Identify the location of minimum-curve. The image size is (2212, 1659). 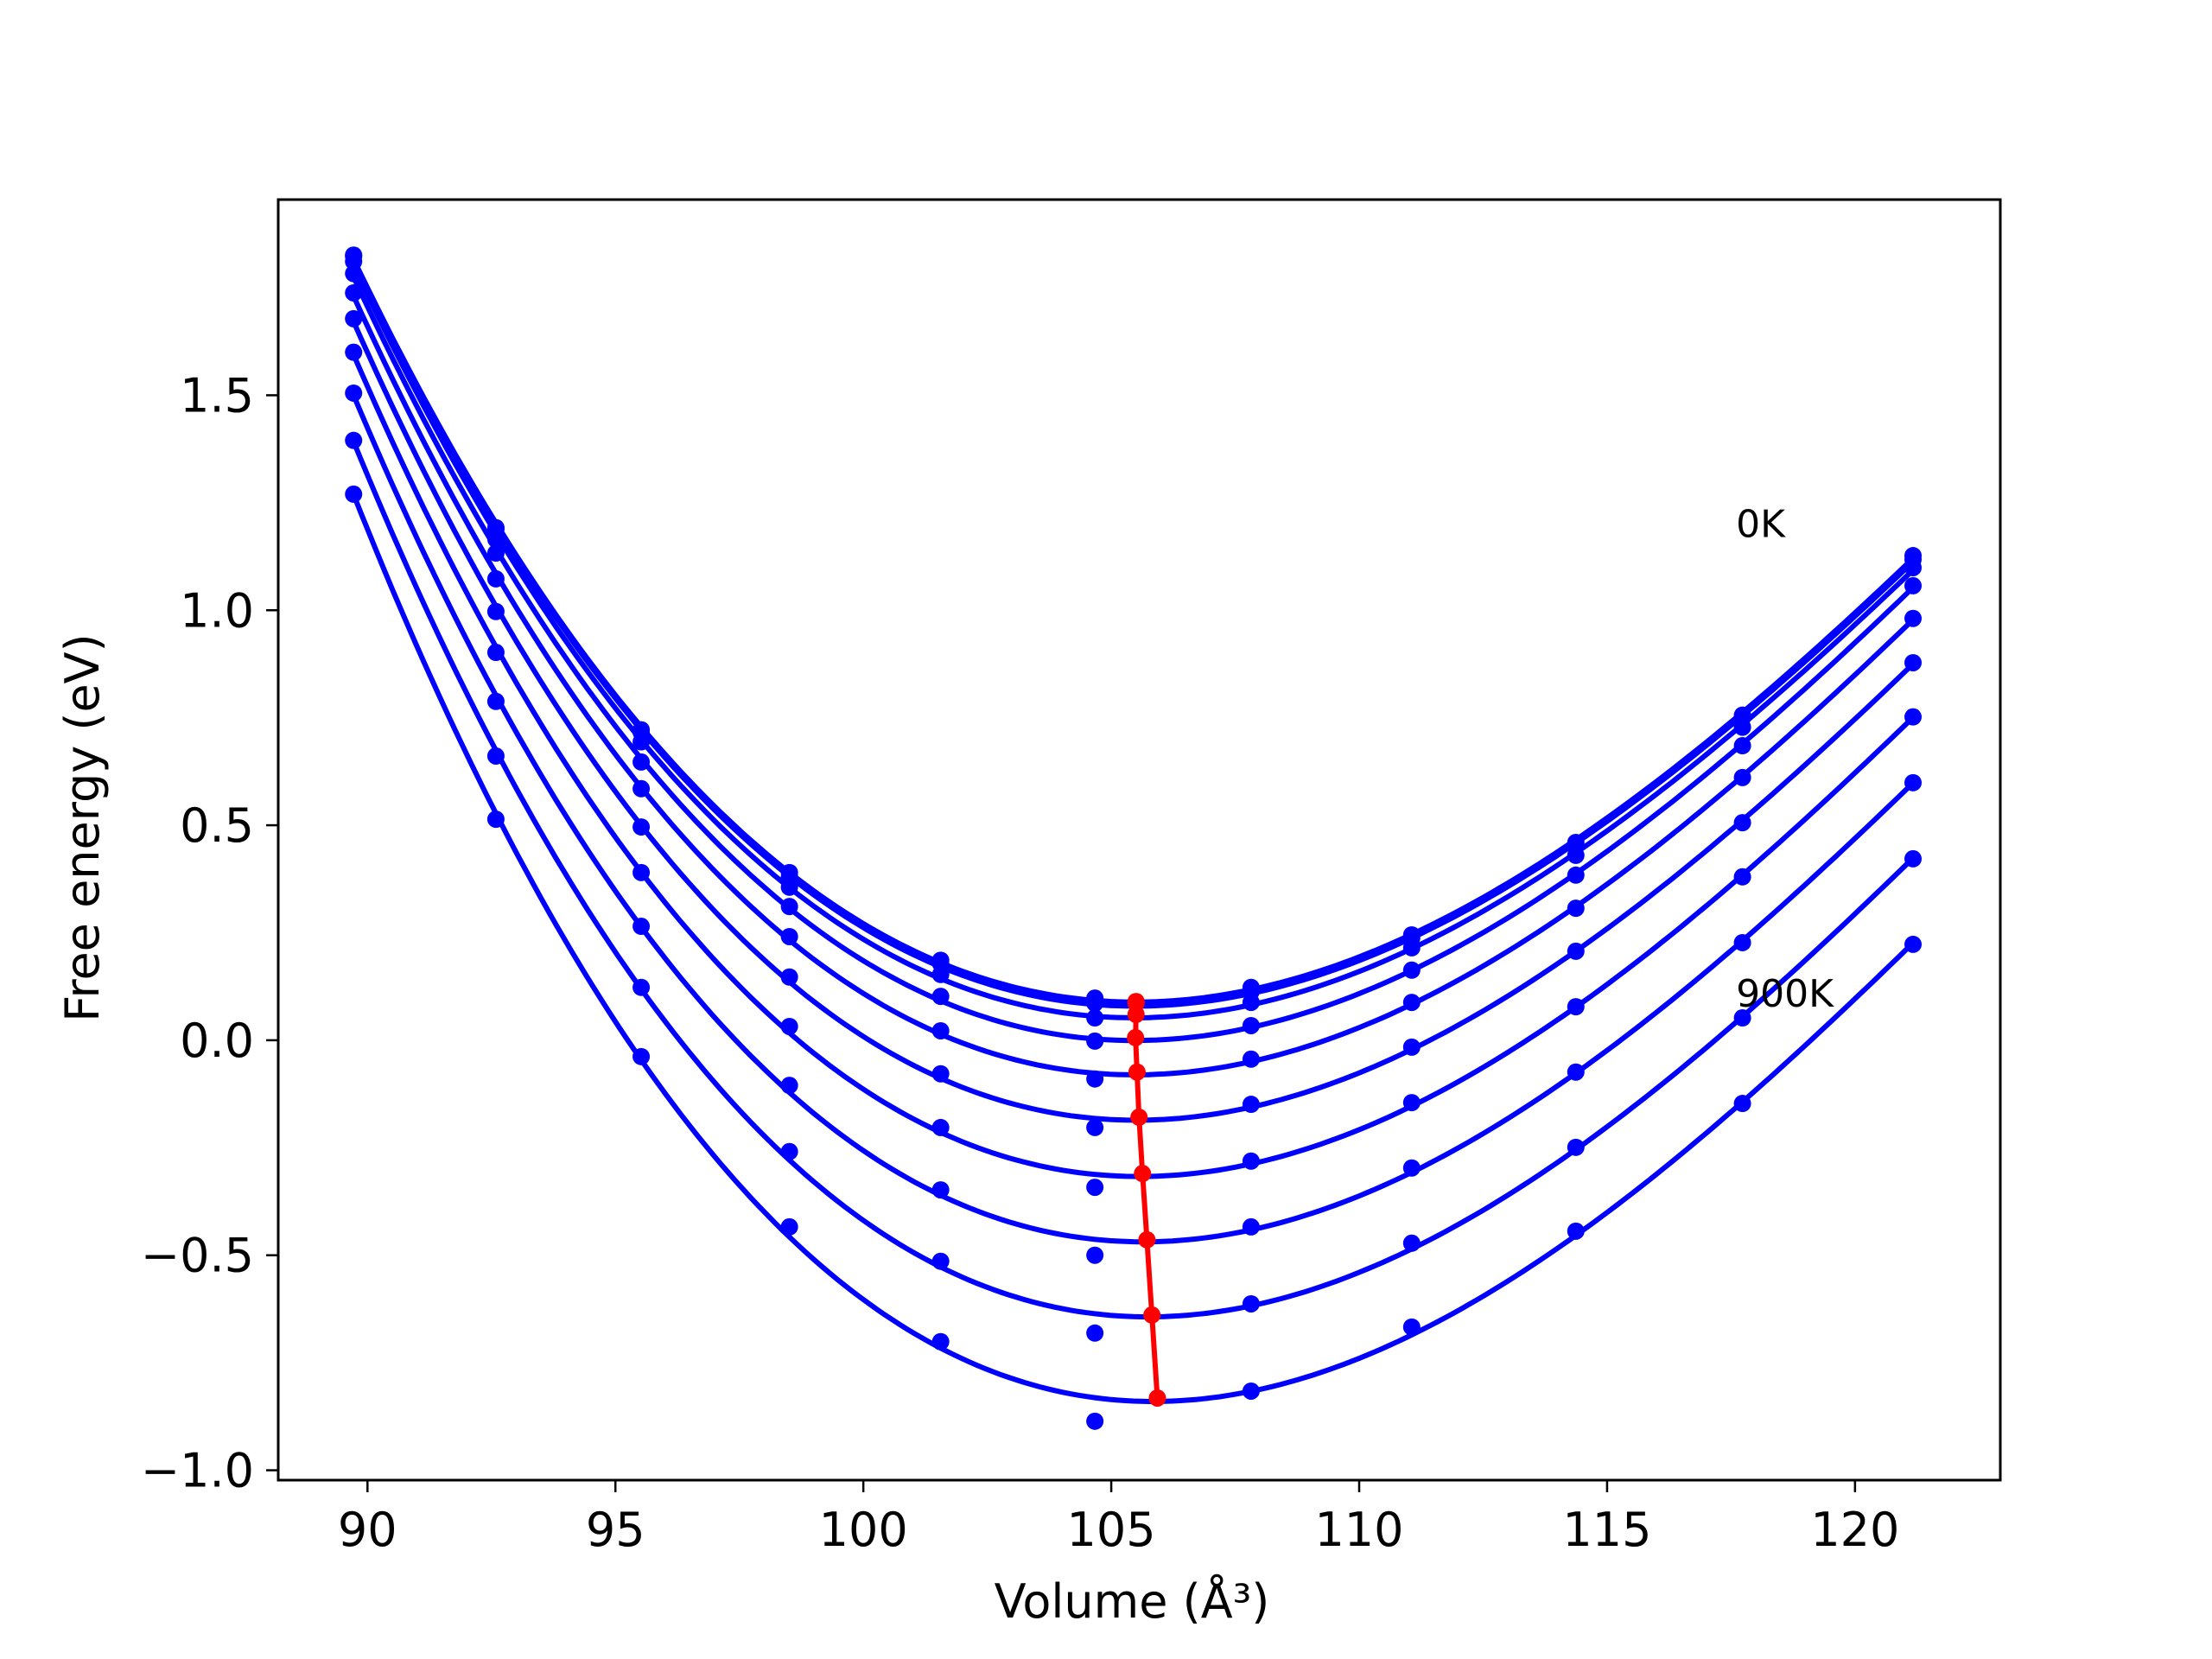
(1146, 1200).